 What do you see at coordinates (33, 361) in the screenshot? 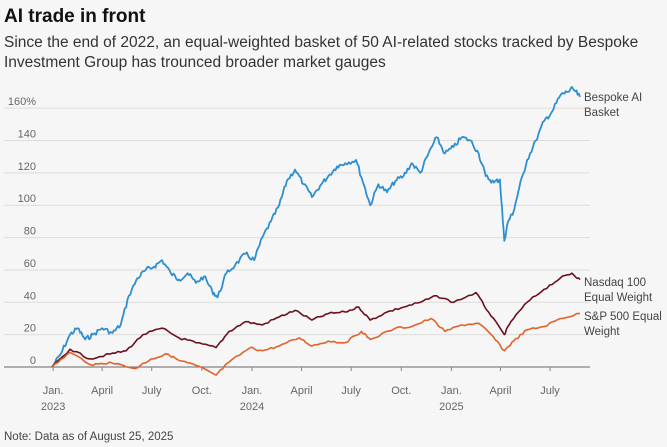
I see `y-tick-label: 0` at bounding box center [33, 361].